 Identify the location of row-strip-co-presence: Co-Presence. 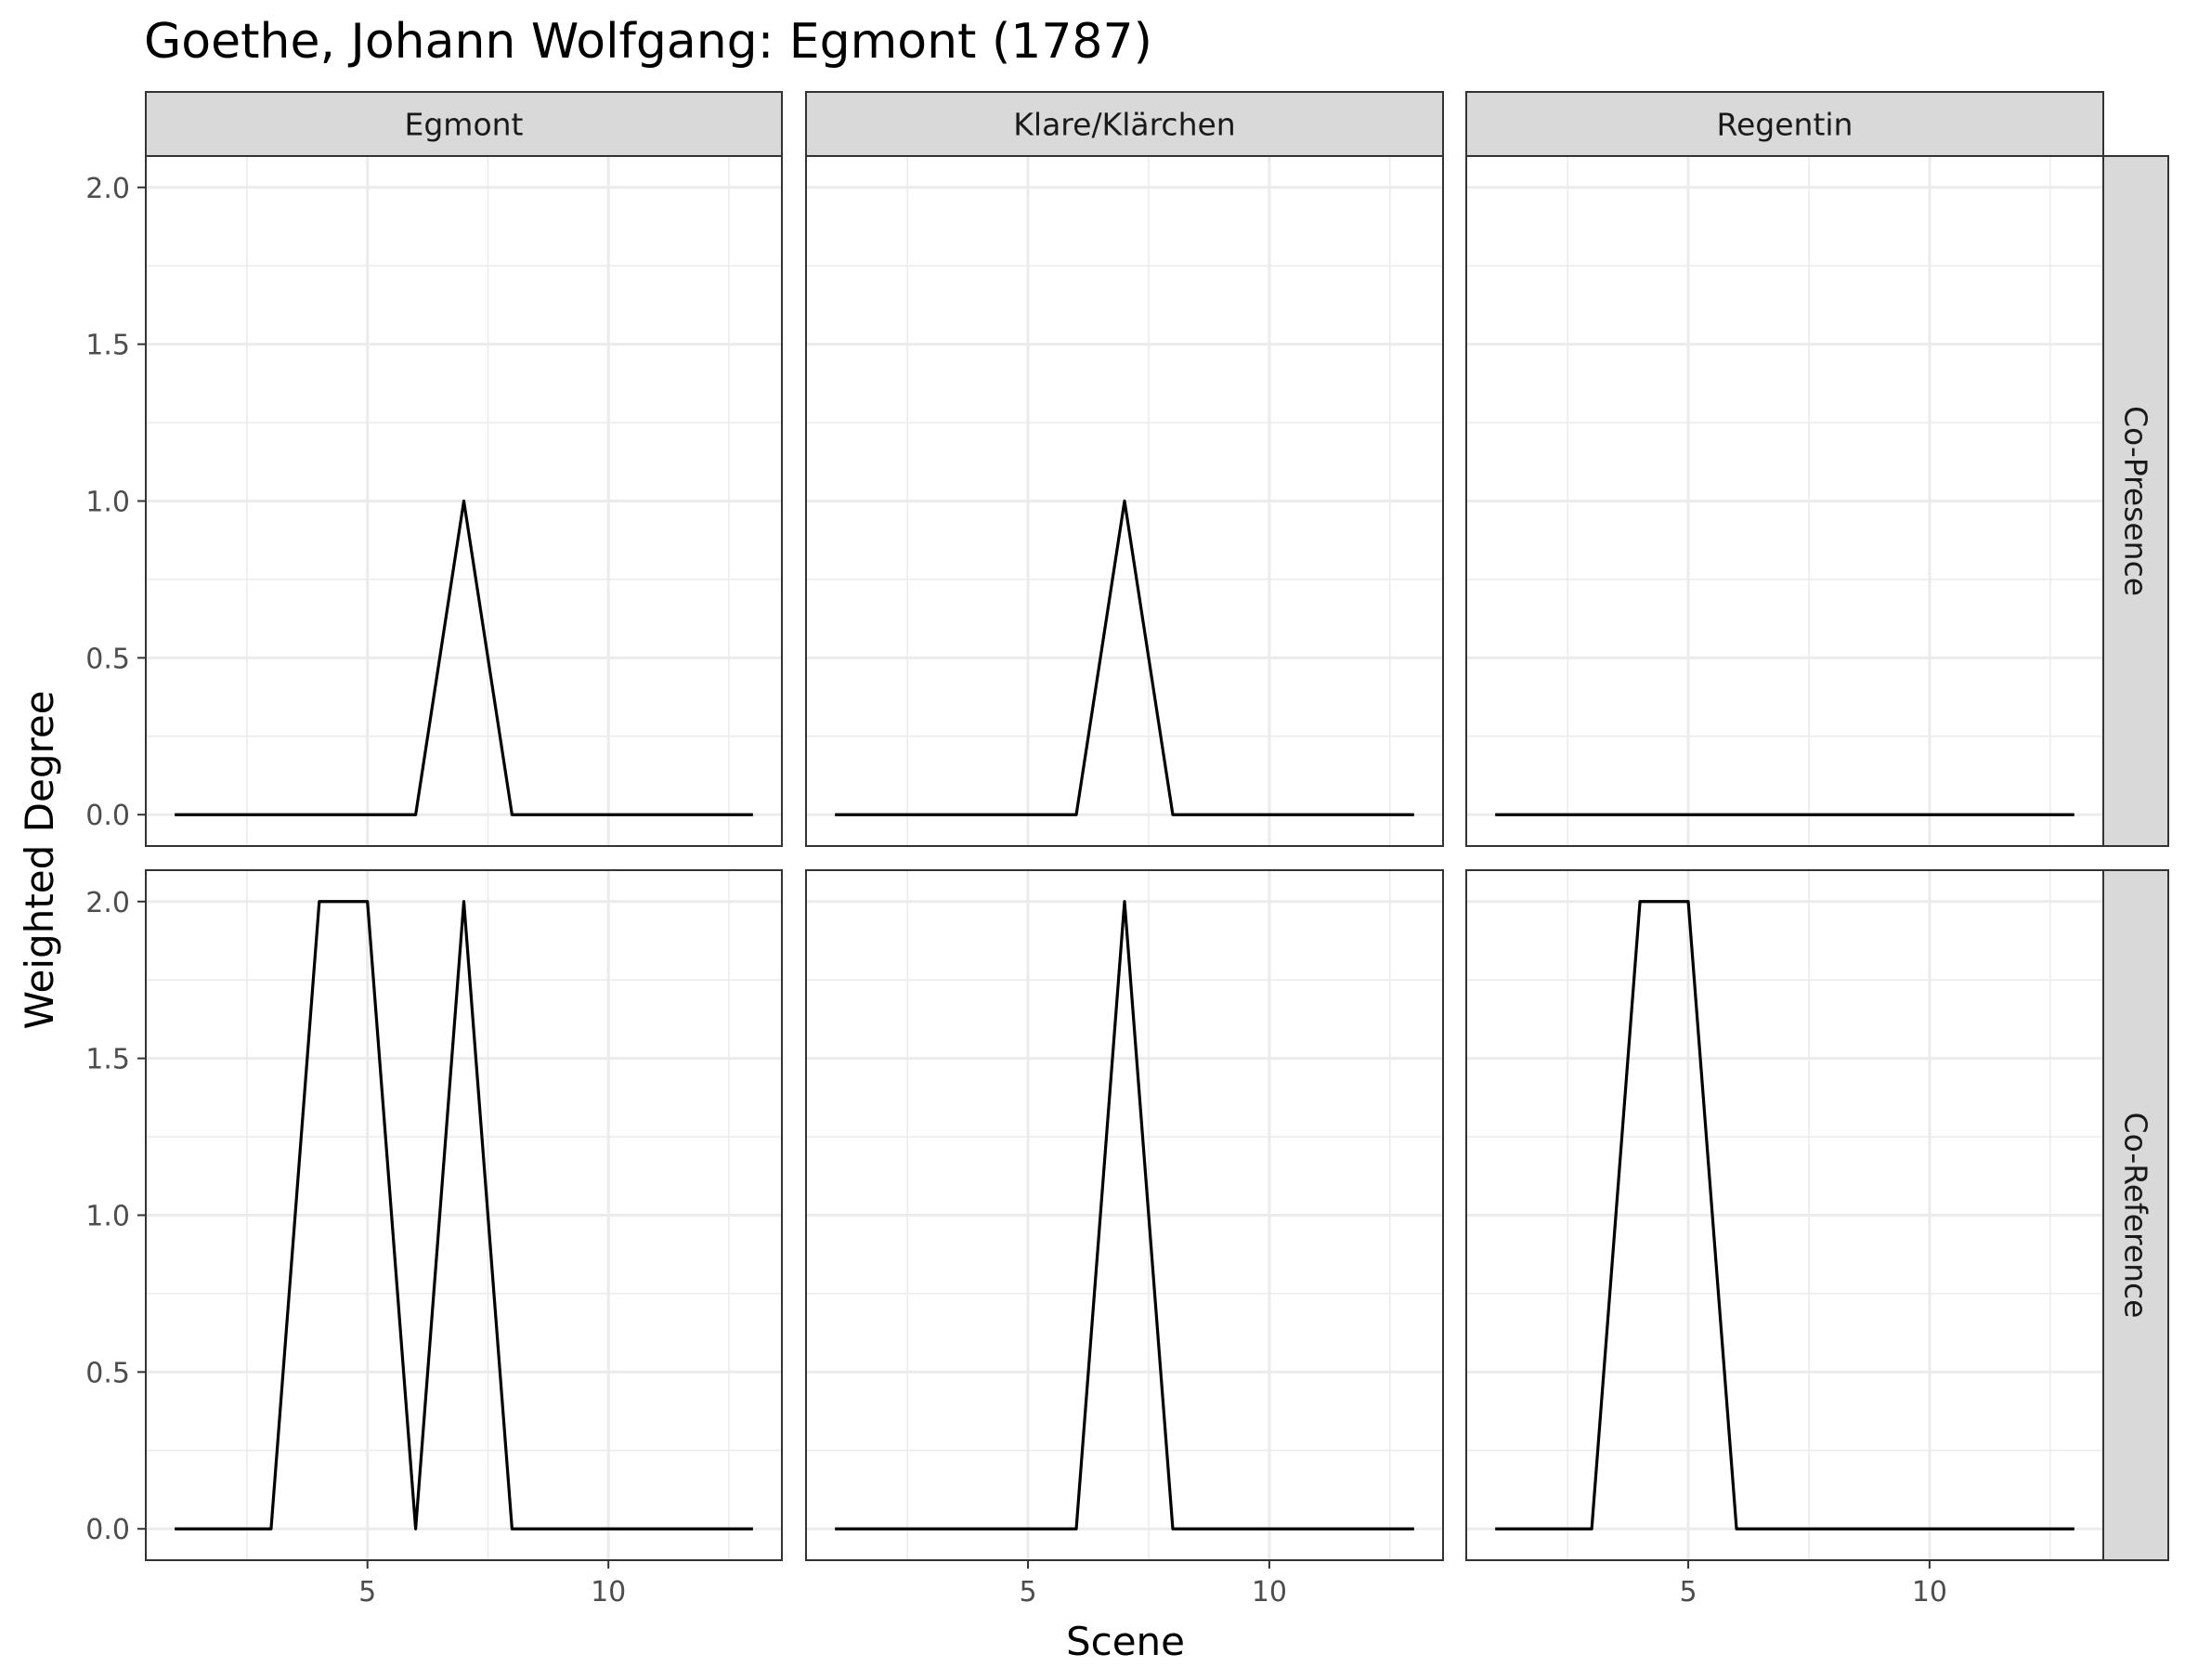
(2135, 501).